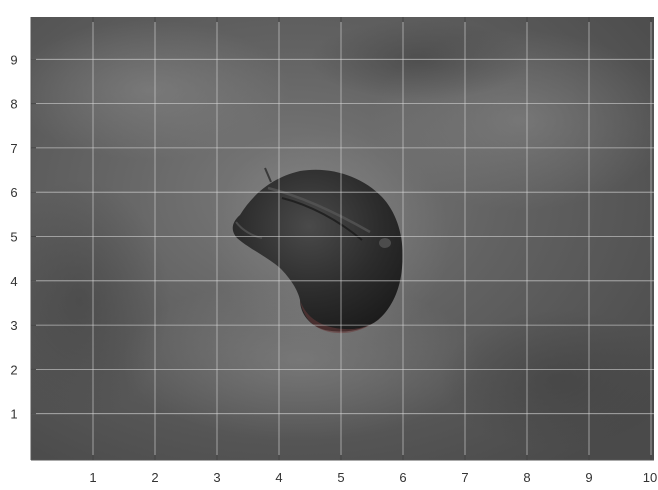  What do you see at coordinates (278, 477) in the screenshot?
I see `x-tick-label: 4` at bounding box center [278, 477].